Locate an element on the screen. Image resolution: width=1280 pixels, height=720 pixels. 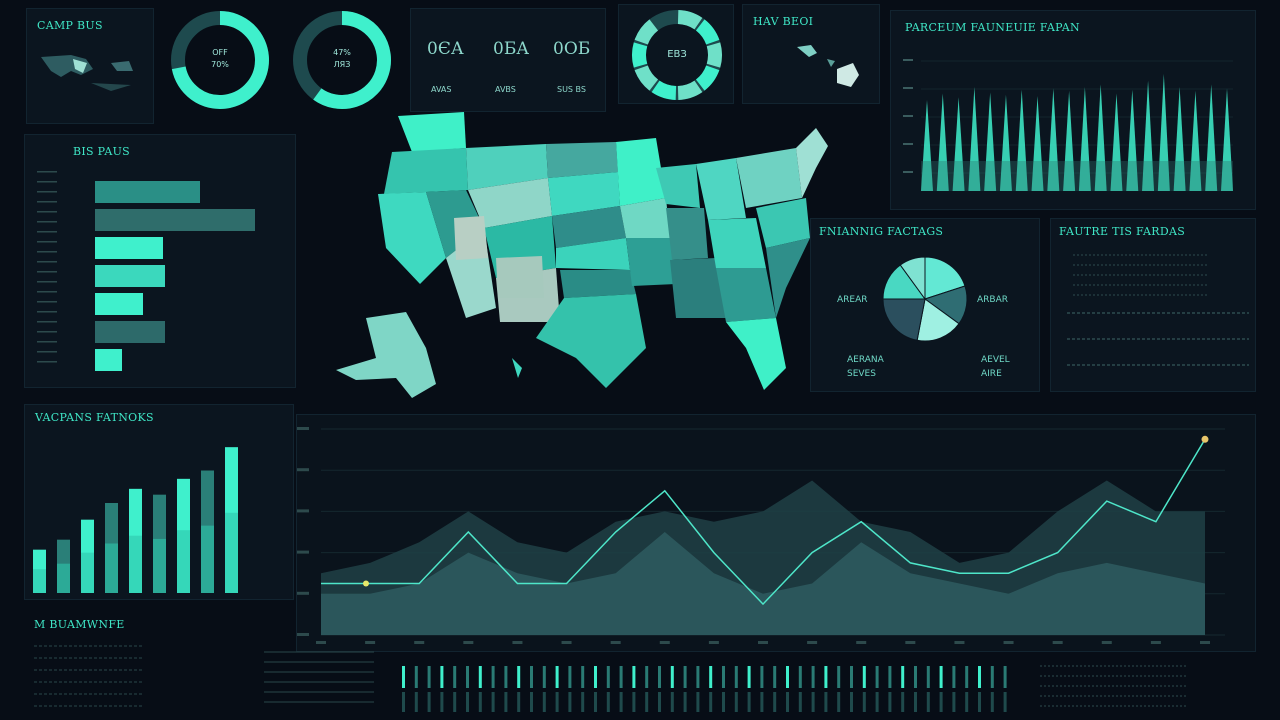
header-panel: CAMP BUS is located at coordinates (90, 66).